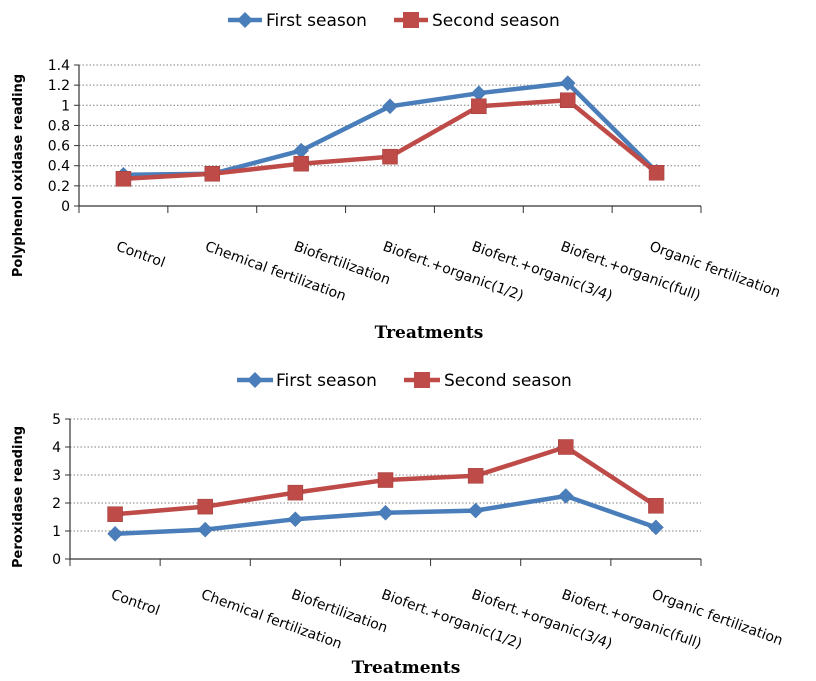 This screenshot has height=681, width=816. What do you see at coordinates (59, 126) in the screenshot?
I see `y-tick-label: 0.8` at bounding box center [59, 126].